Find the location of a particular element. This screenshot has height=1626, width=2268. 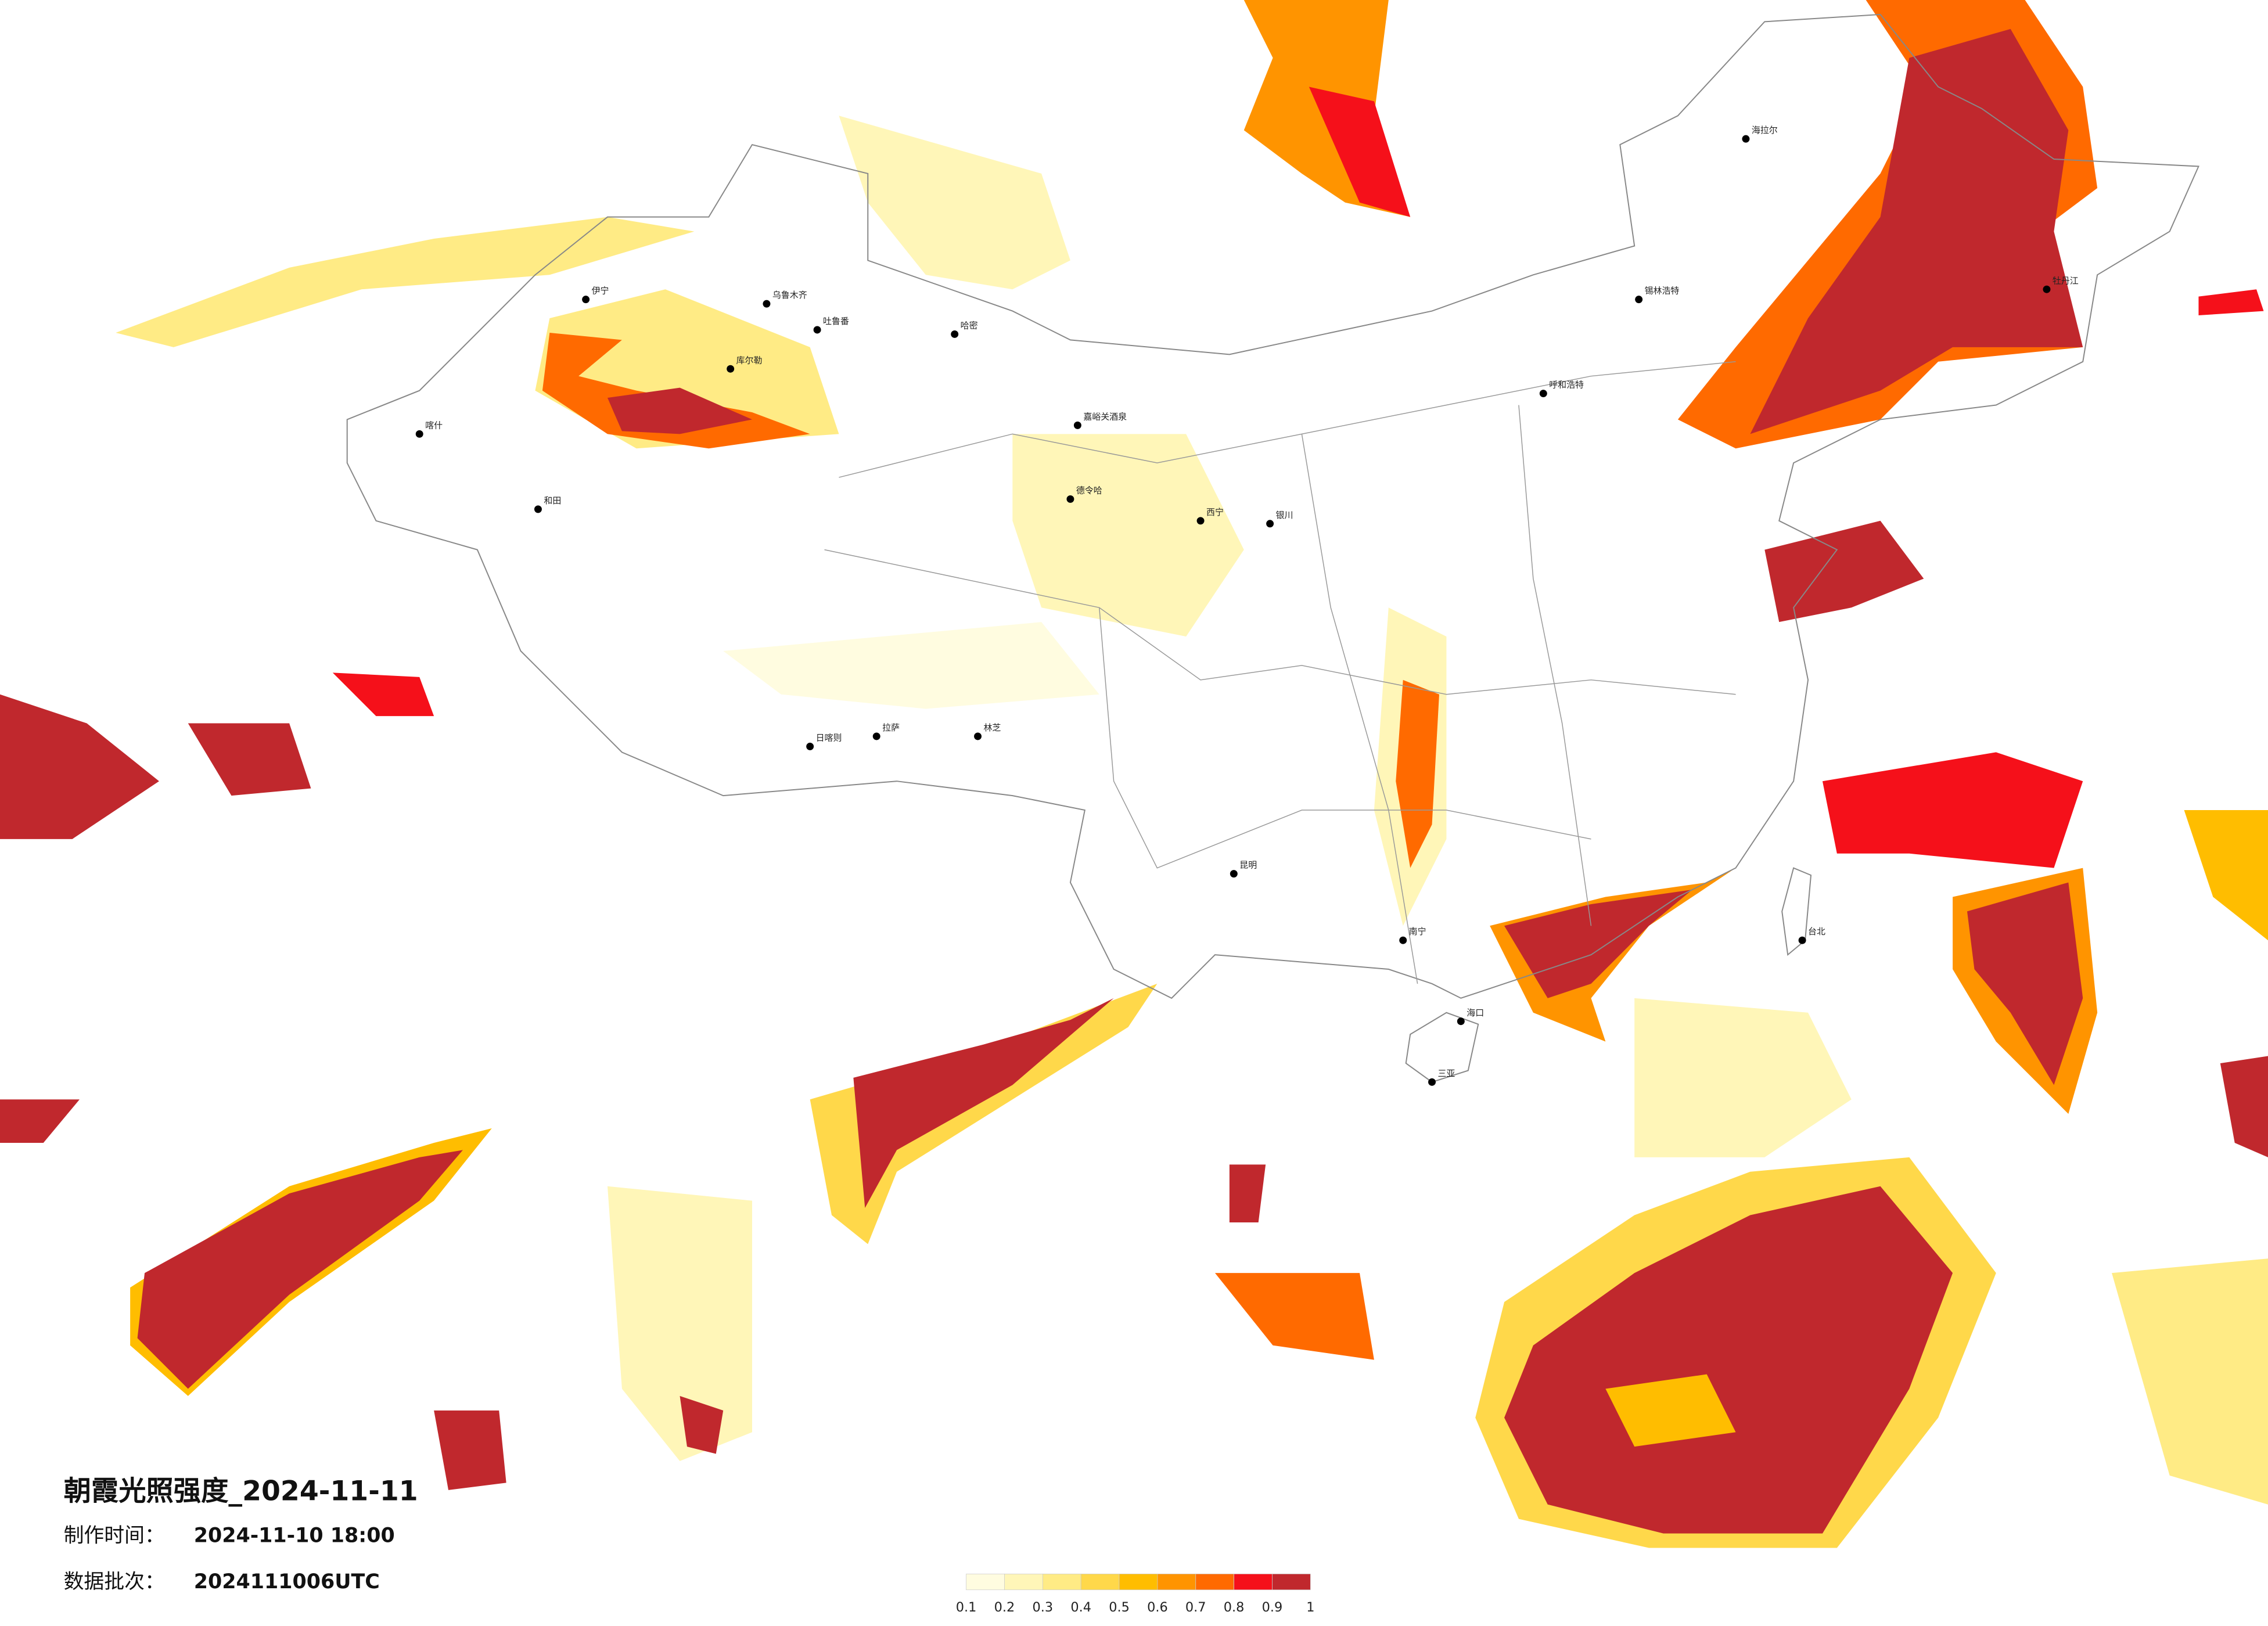

city-label: 伊宁 is located at coordinates (600, 291).